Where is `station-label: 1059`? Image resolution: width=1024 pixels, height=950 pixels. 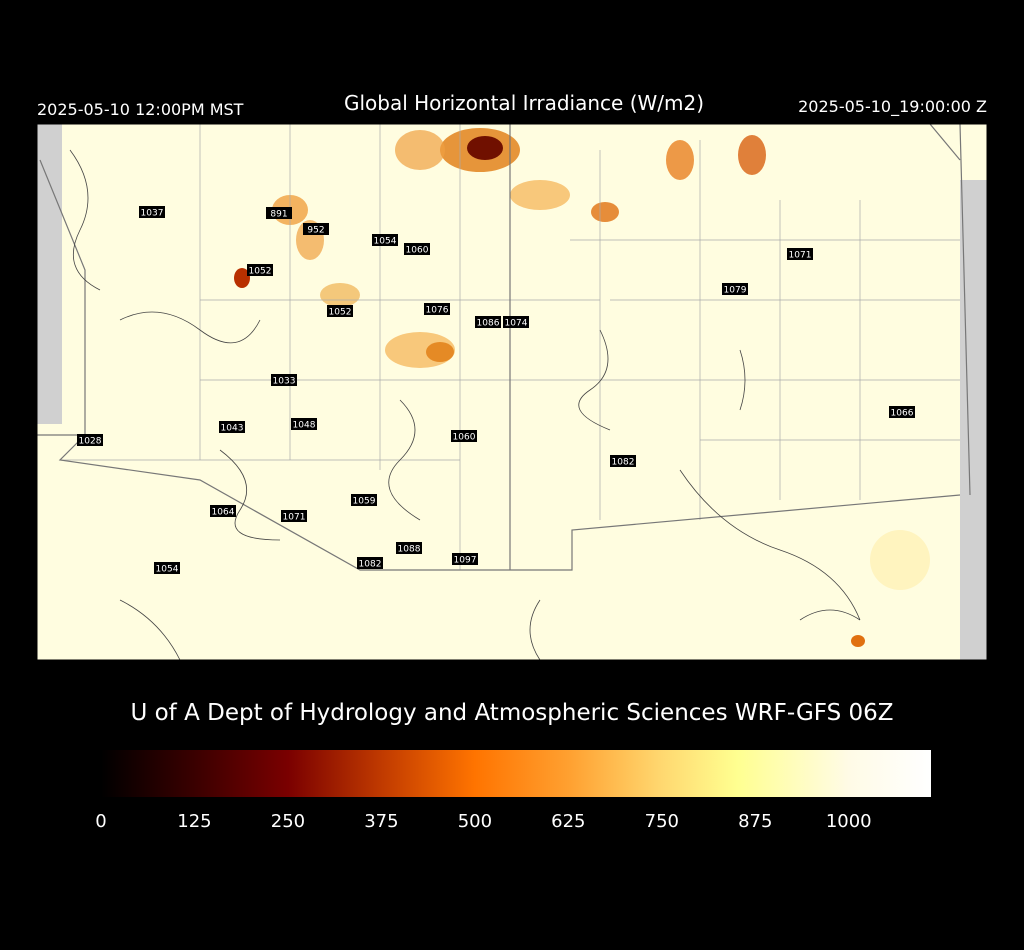 station-label: 1059 is located at coordinates (364, 500).